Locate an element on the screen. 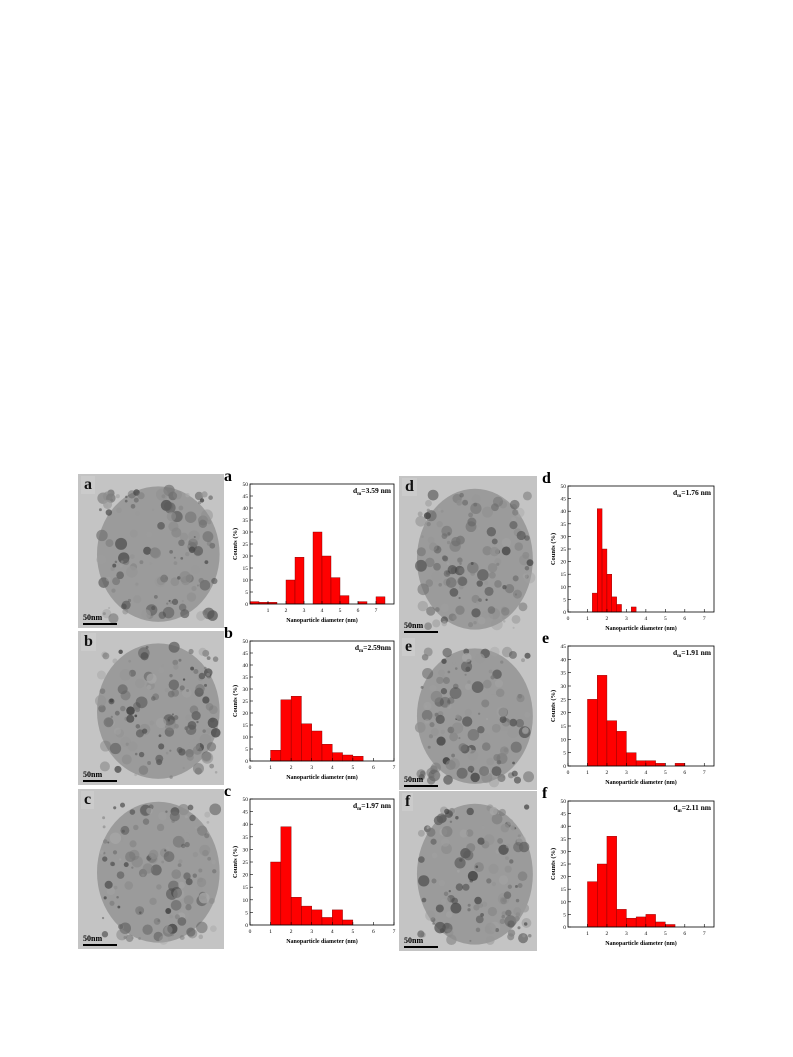 Image resolution: width=793 pixels, height=1057 pixels. tem-image-f: f 50nm is located at coordinates (468, 871).